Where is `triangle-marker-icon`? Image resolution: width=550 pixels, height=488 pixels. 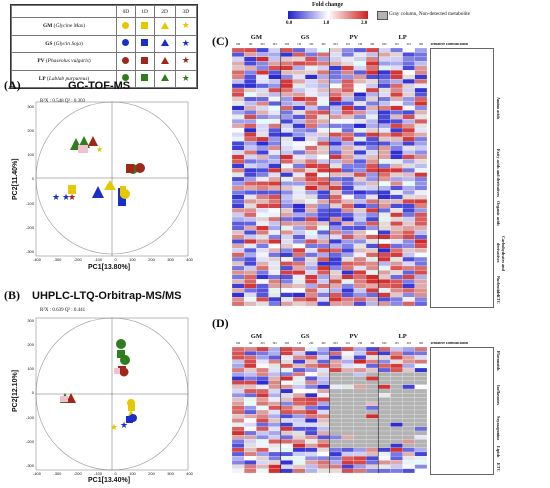
triangle-marker-icon is located at coordinates (164, 25).